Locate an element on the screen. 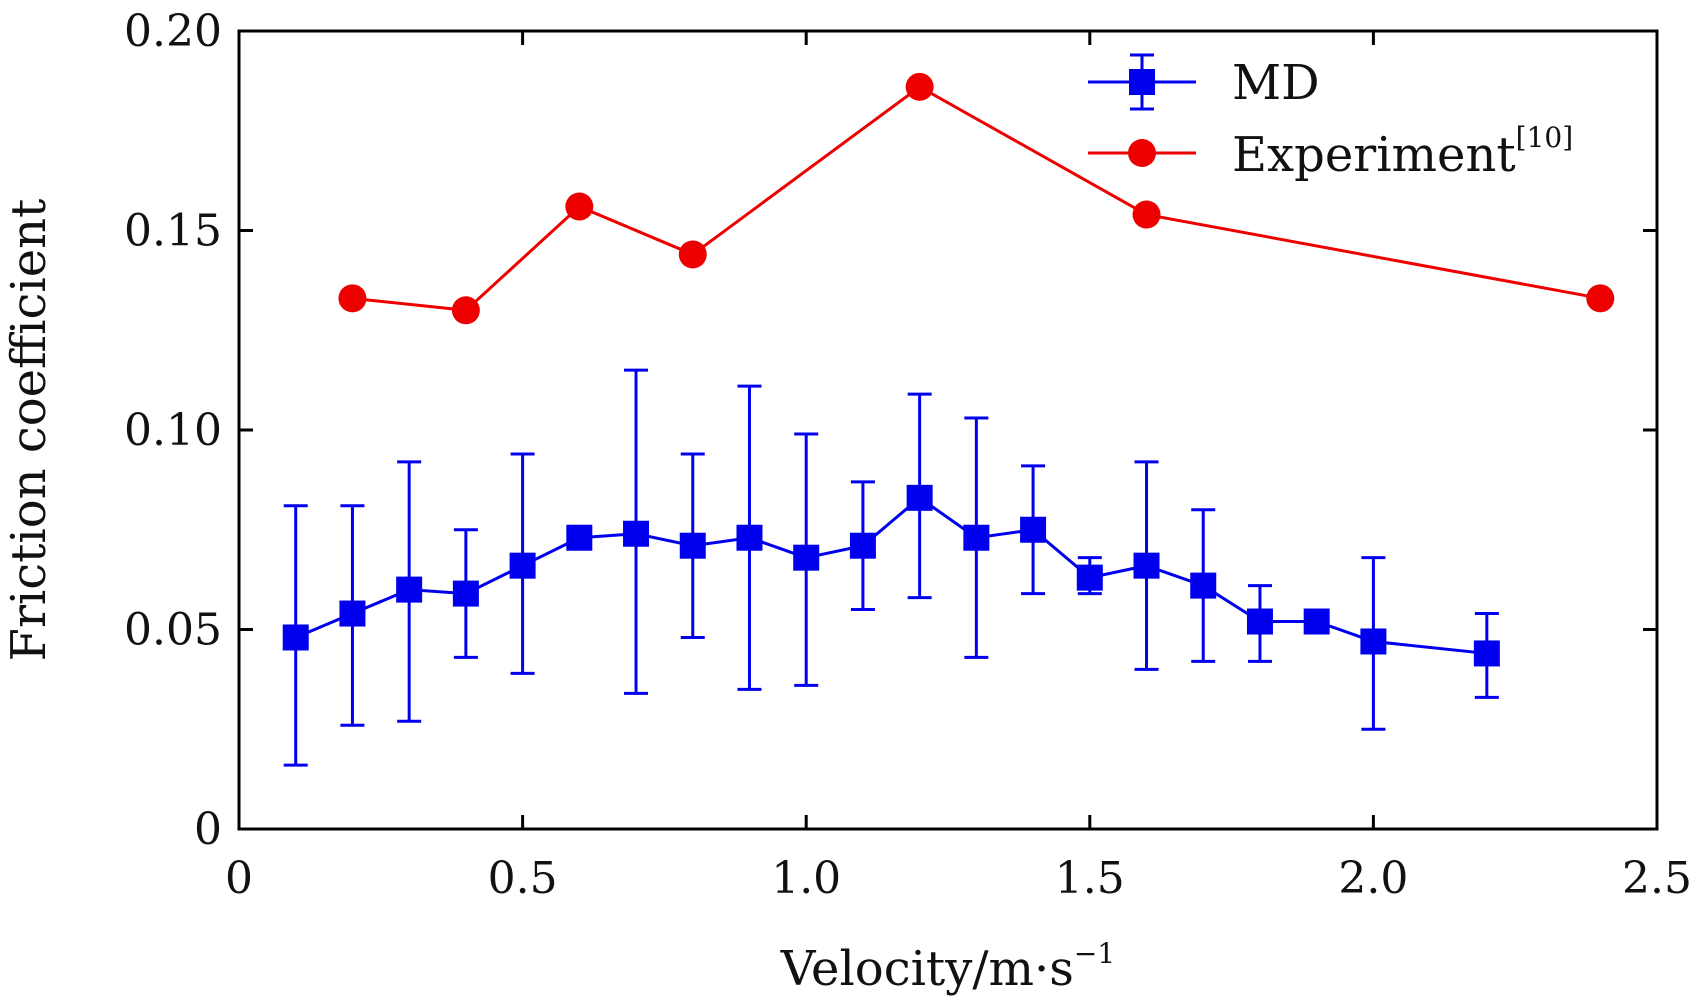 The image size is (1700, 1003). legend-experiment-label: Experiment[10] is located at coordinates (1402, 152).